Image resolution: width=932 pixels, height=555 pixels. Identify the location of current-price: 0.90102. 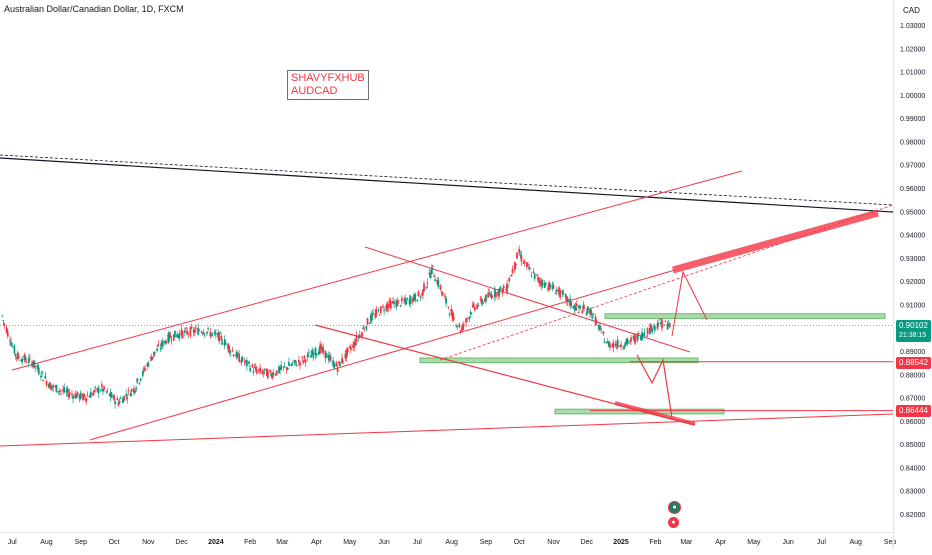
(913, 325).